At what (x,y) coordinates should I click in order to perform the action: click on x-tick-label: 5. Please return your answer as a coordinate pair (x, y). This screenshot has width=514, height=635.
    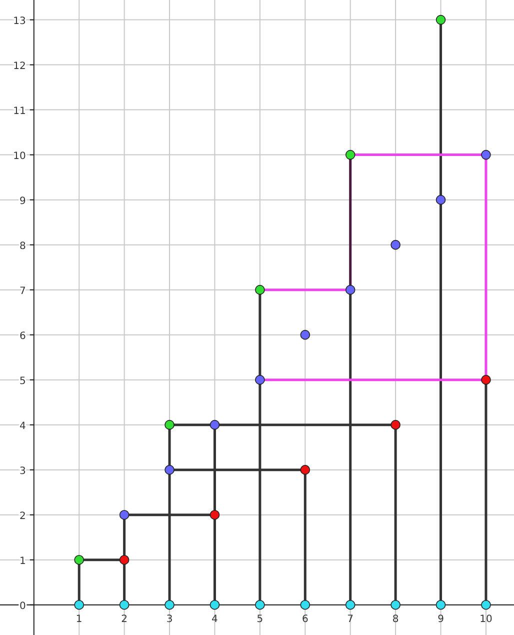
    Looking at the image, I should click on (260, 619).